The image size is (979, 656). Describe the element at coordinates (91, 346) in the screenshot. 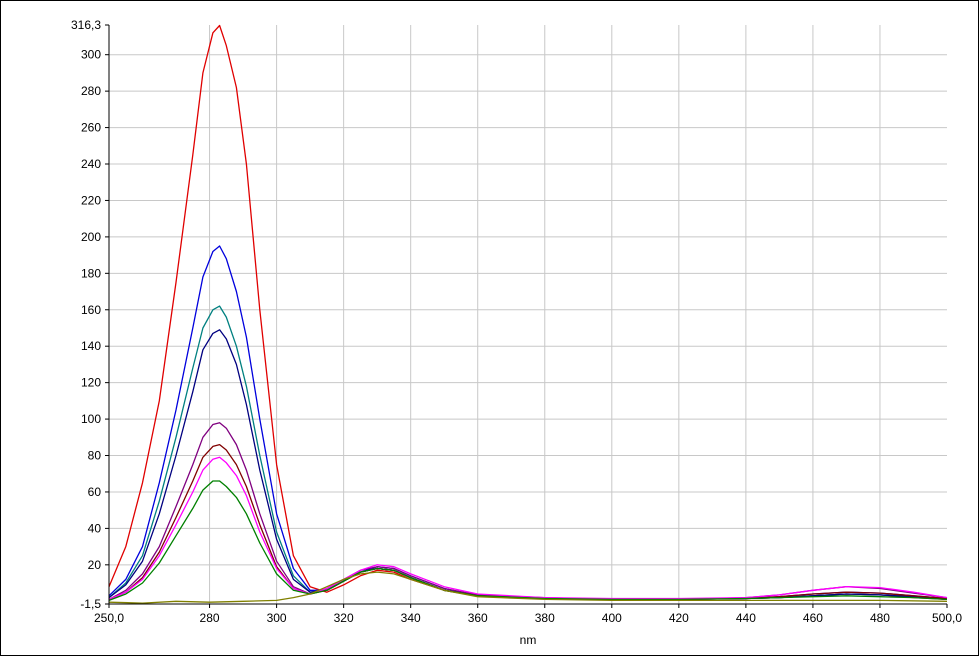

I see `y-tick-label: 140` at that location.